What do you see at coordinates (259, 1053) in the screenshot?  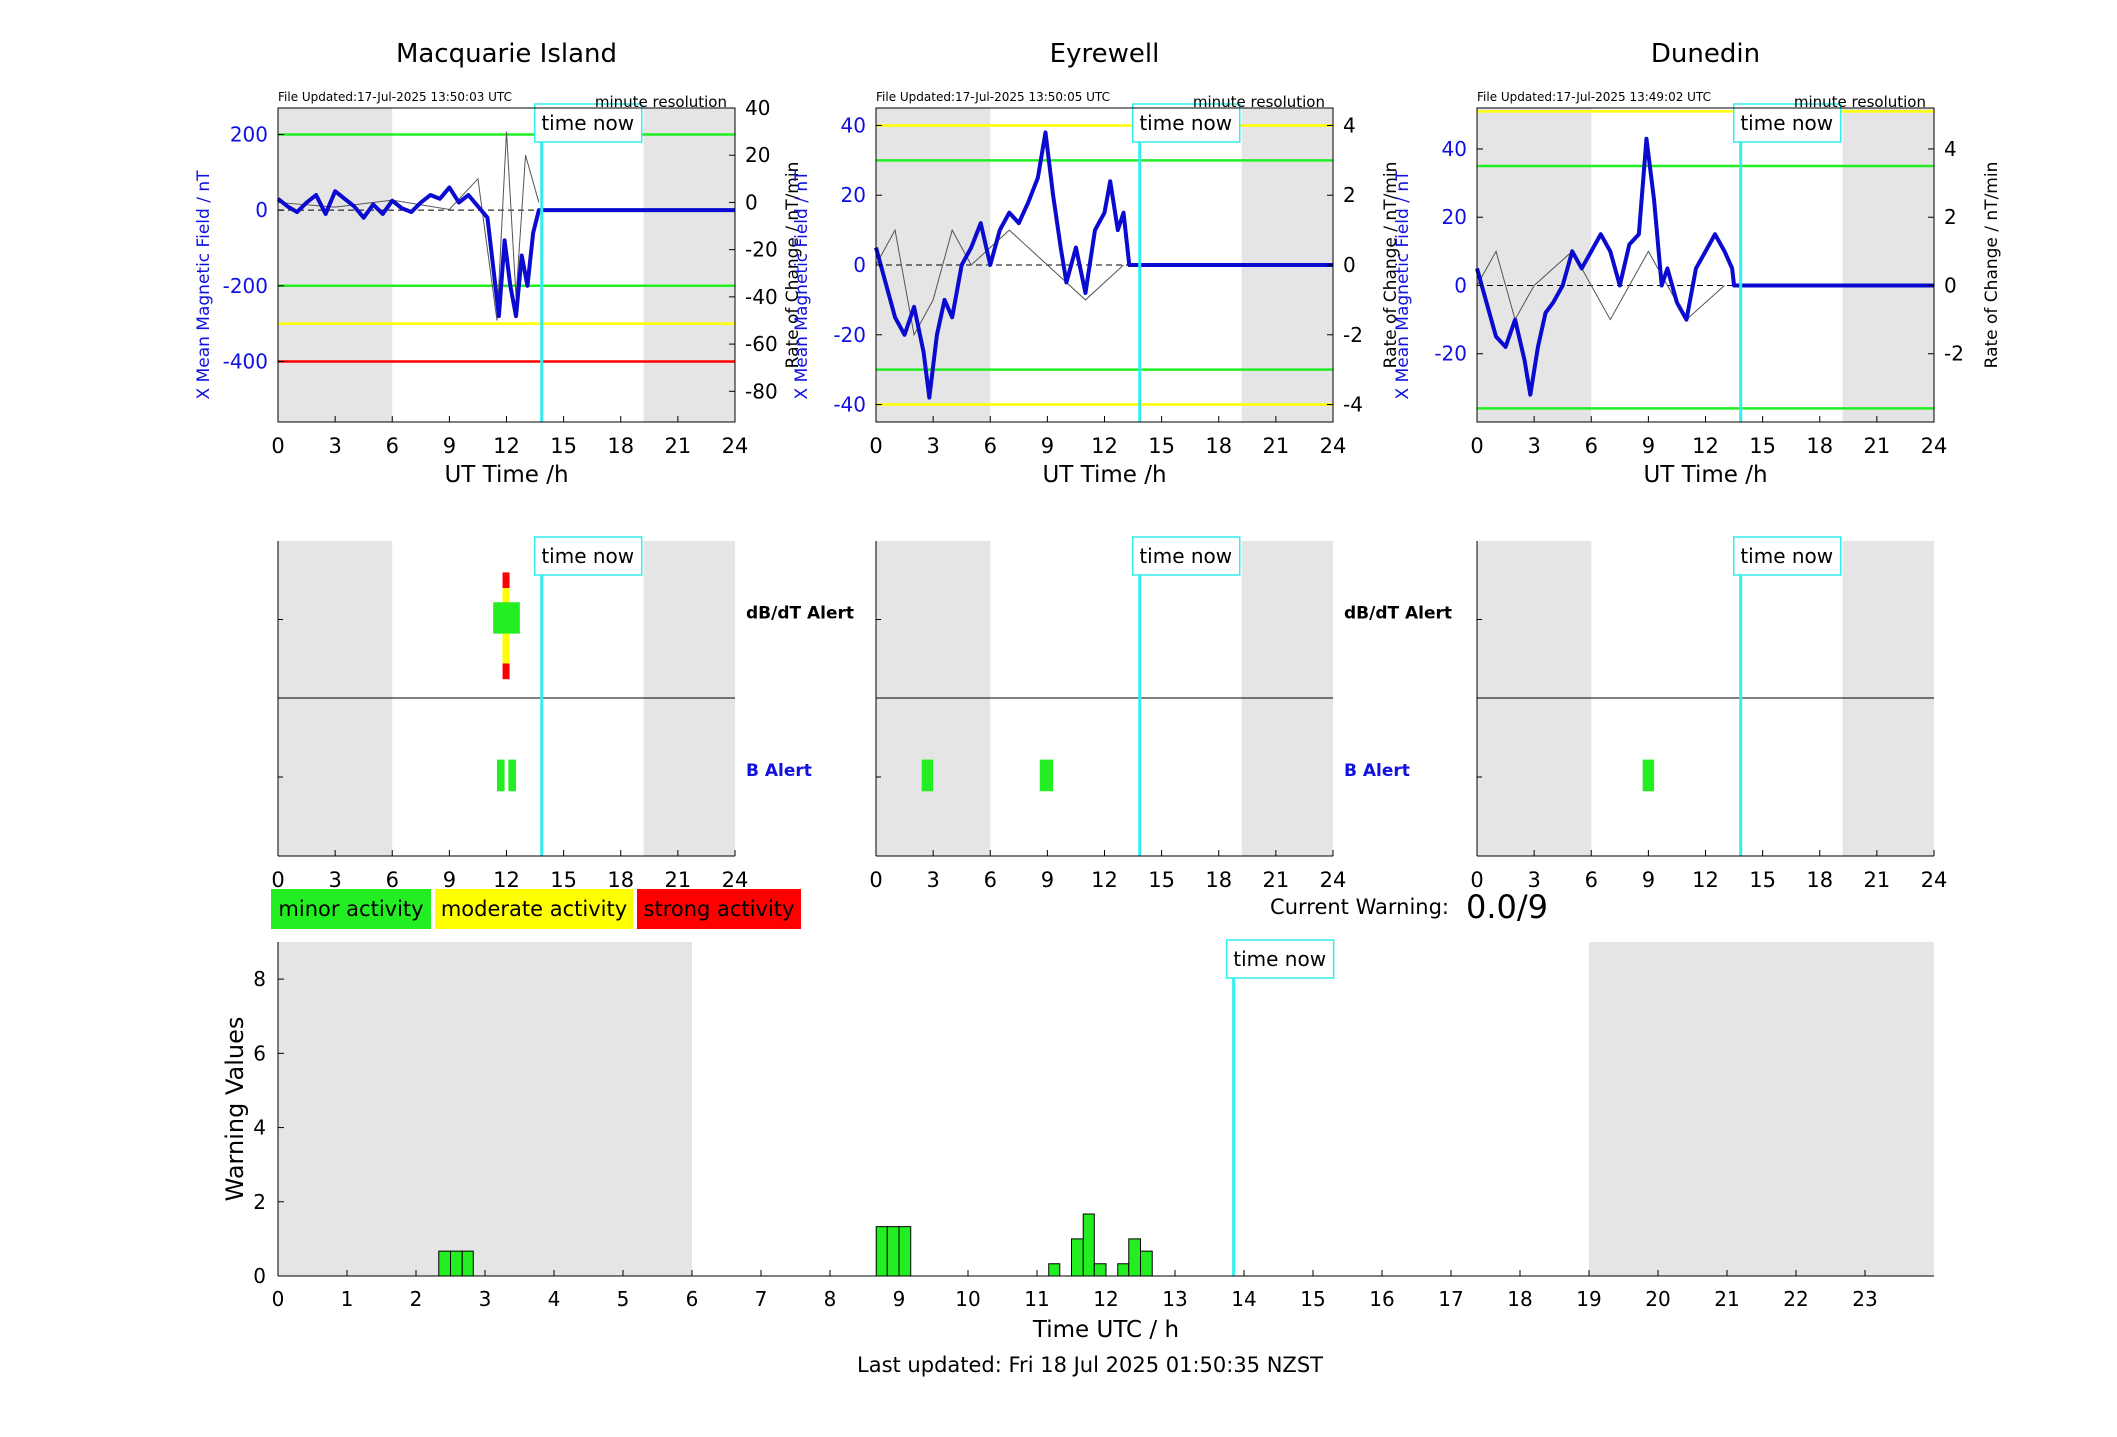 I see `y-tick-label: 6` at bounding box center [259, 1053].